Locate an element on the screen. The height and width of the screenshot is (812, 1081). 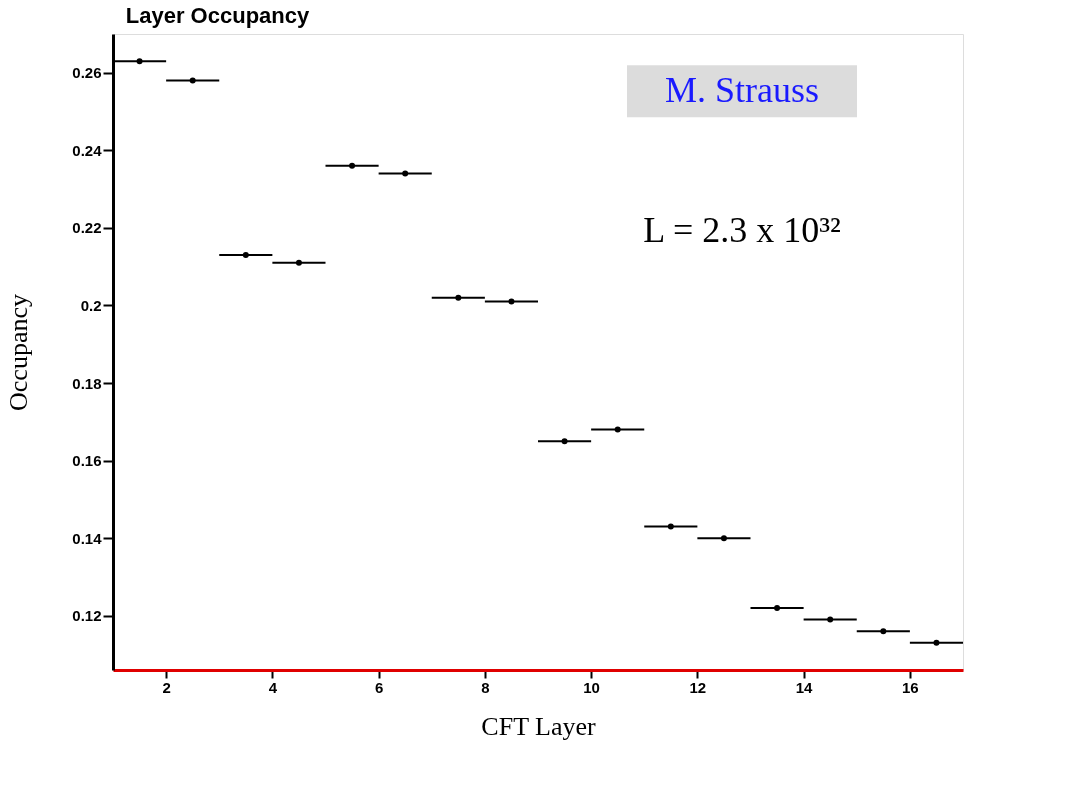
x-tick-label: 10 is located at coordinates (591, 687).